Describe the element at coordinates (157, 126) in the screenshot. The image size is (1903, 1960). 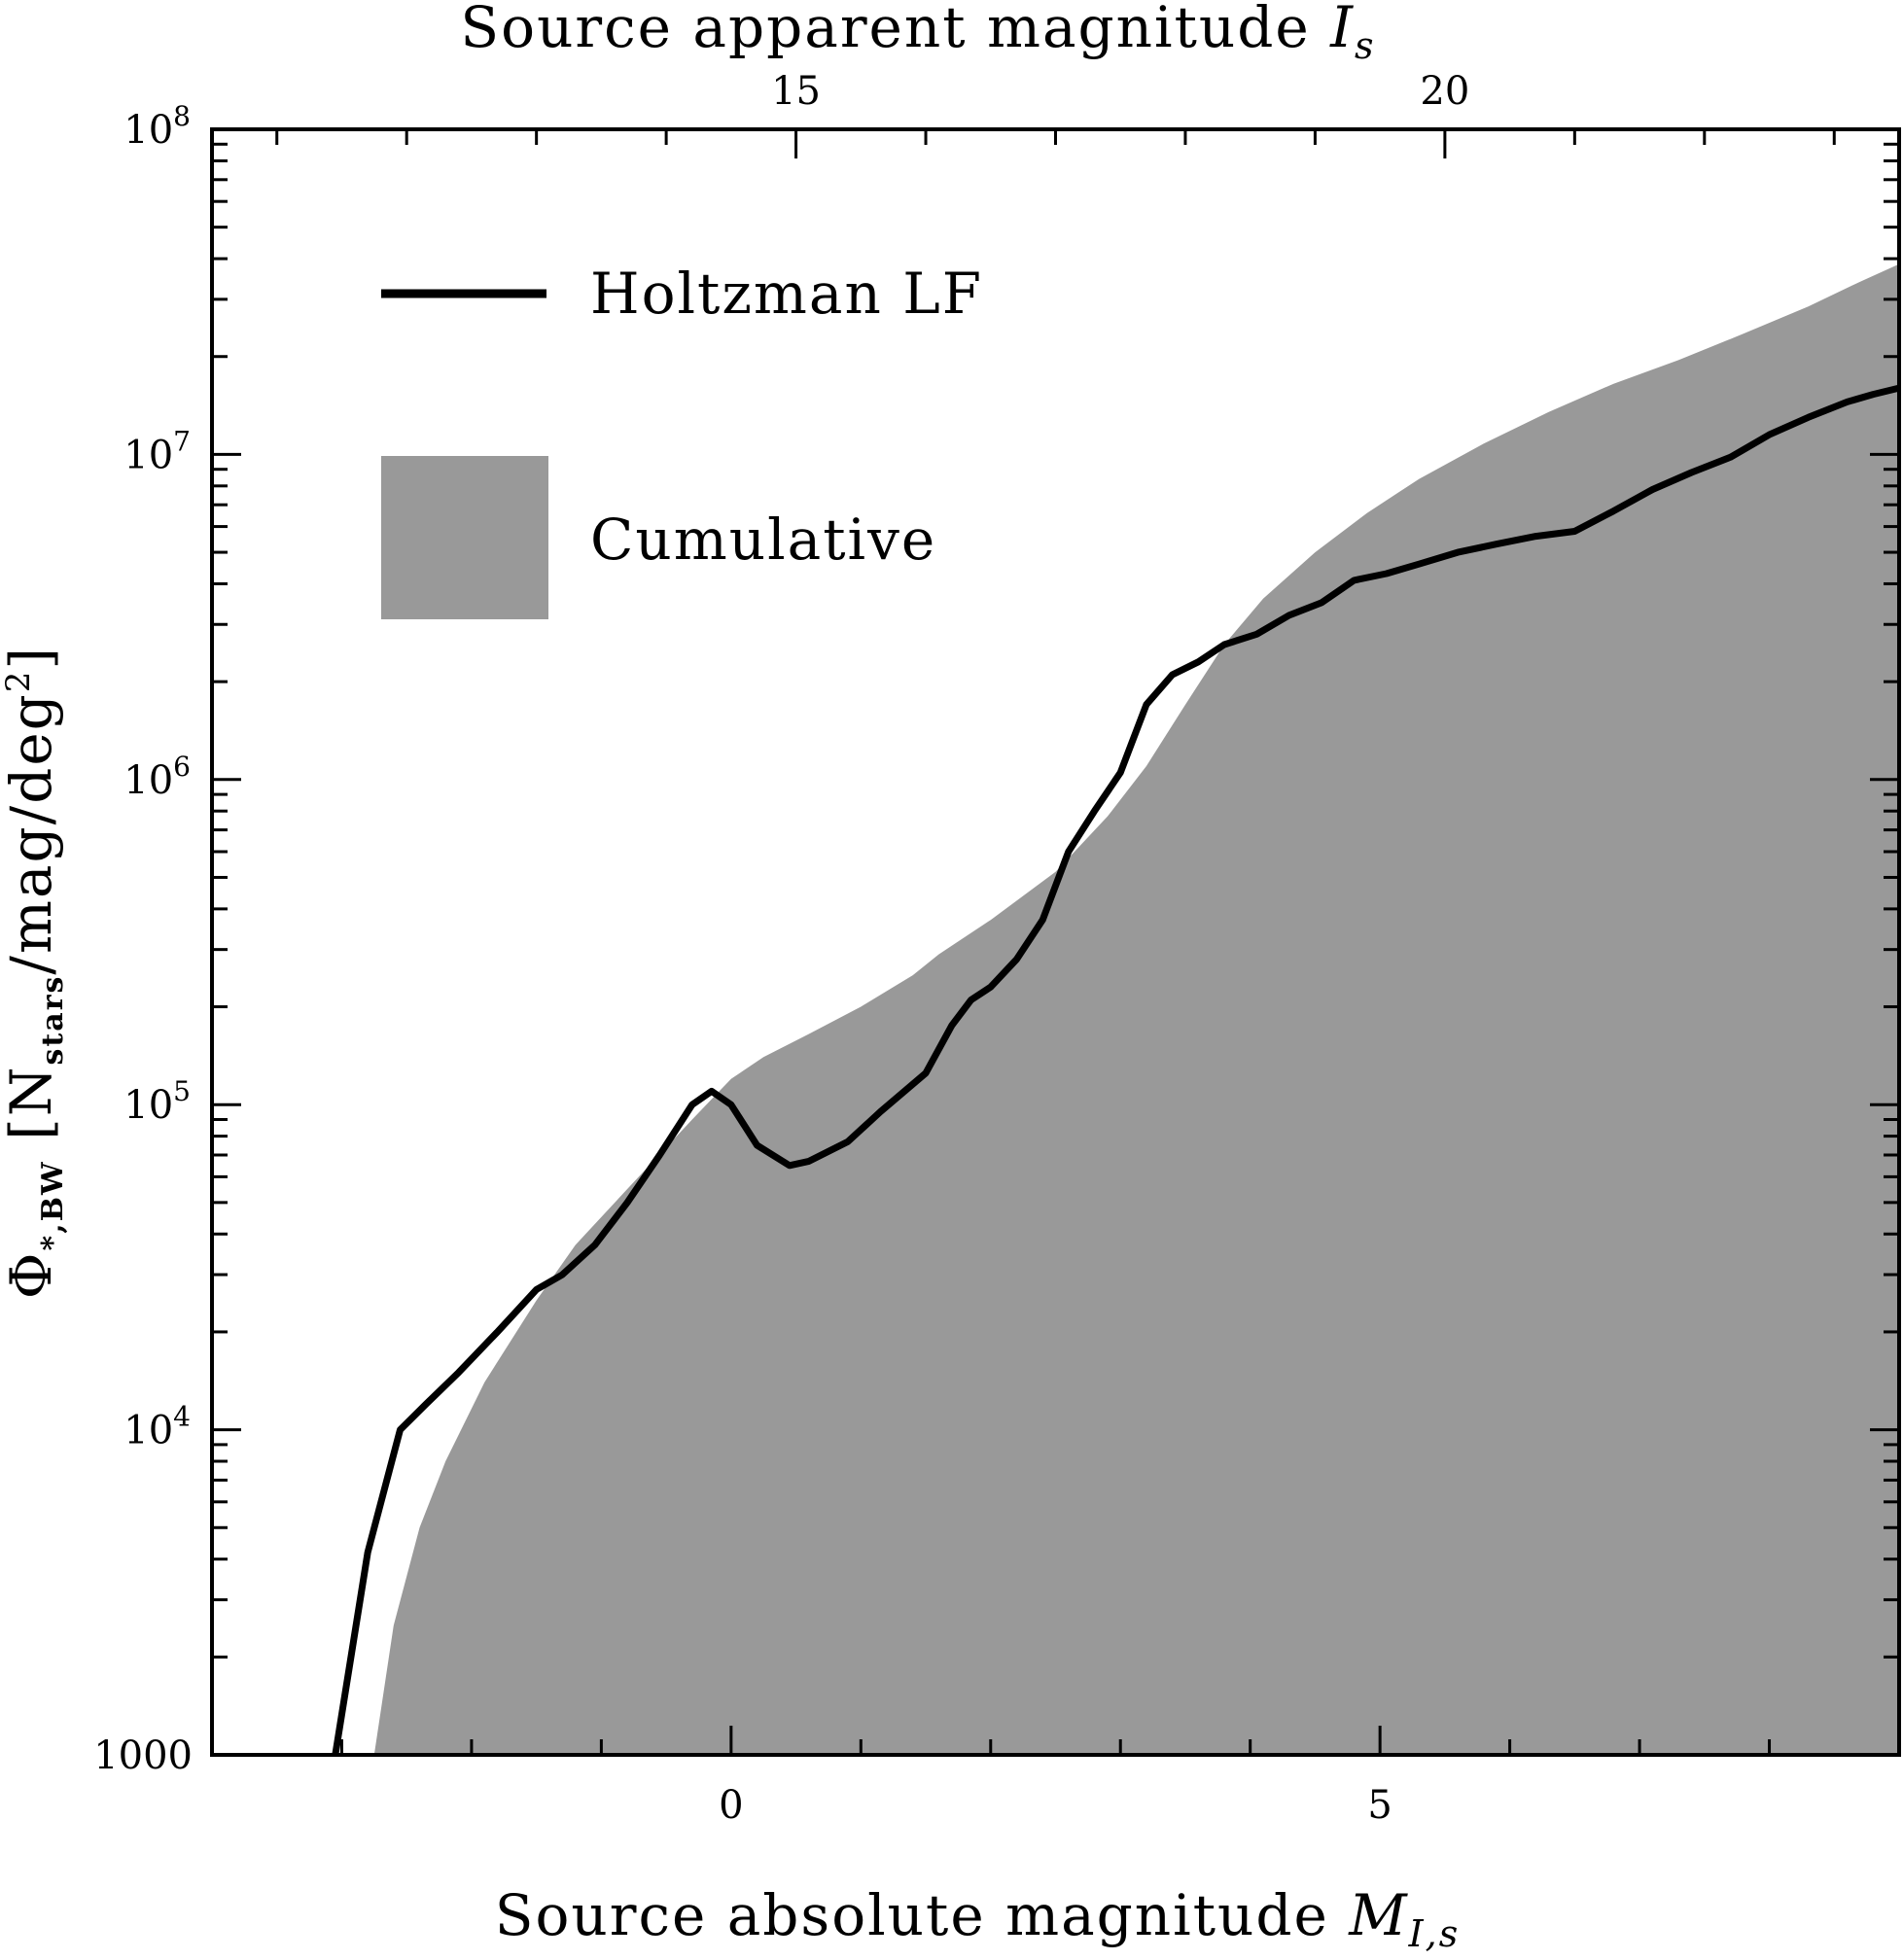
I see `y-tick-label: 10⁸` at that location.